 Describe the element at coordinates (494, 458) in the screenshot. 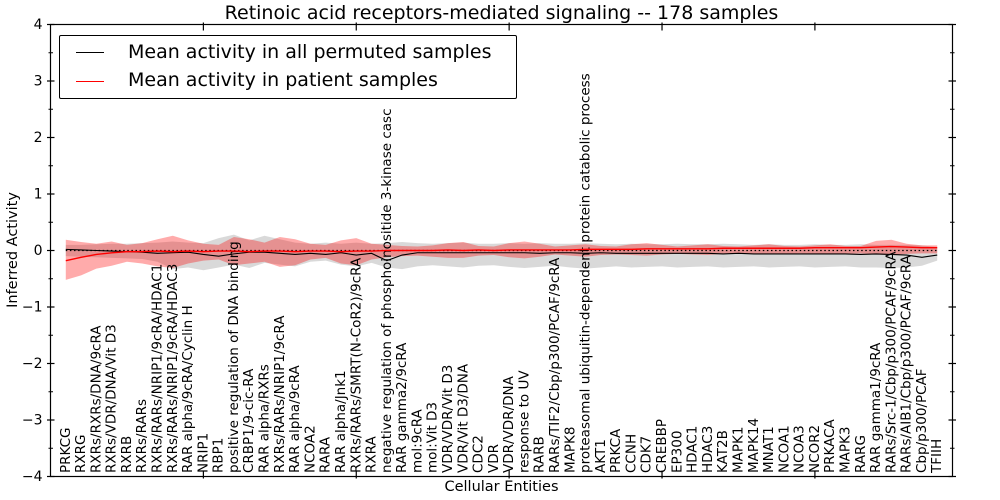

I see `x-entity-label: VDR` at that location.